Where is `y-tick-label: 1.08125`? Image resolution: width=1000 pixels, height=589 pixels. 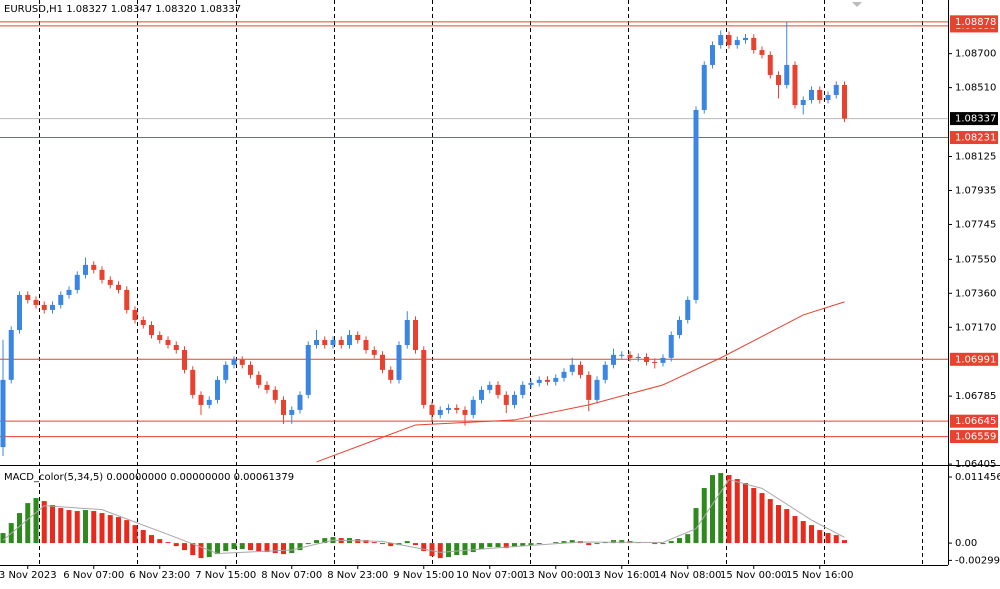
y-tick-label: 1.08125 is located at coordinates (975, 156).